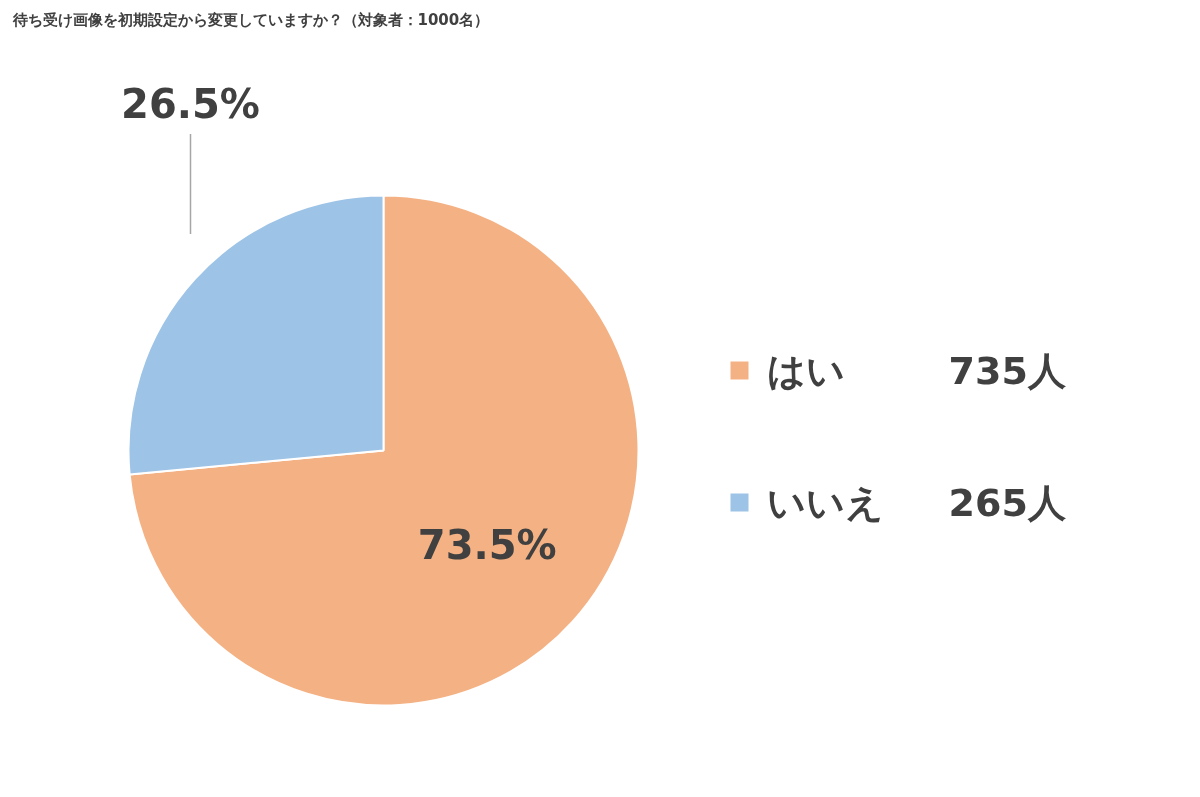  Describe the element at coordinates (805, 370) in the screenshot. I see `legend-label: はい` at that location.